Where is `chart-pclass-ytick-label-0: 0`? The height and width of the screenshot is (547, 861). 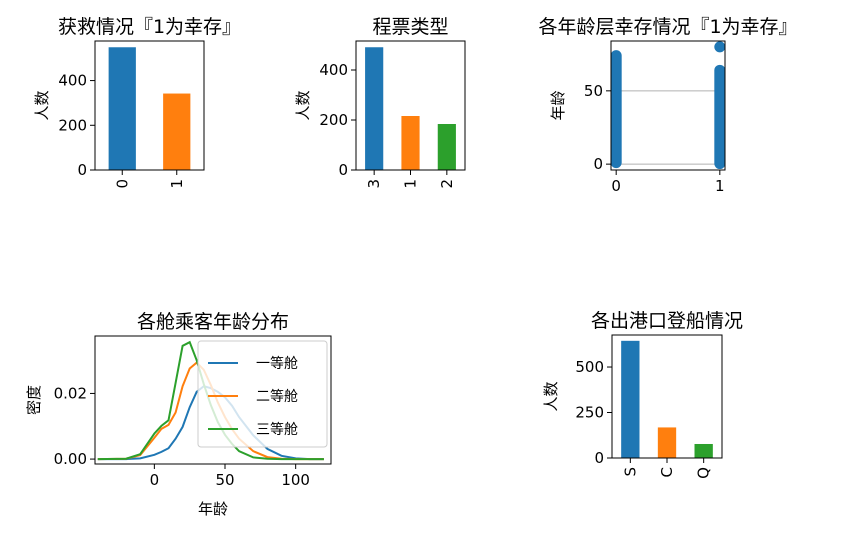
chart-pclass-ytick-label-0: 0 is located at coordinates (343, 170).